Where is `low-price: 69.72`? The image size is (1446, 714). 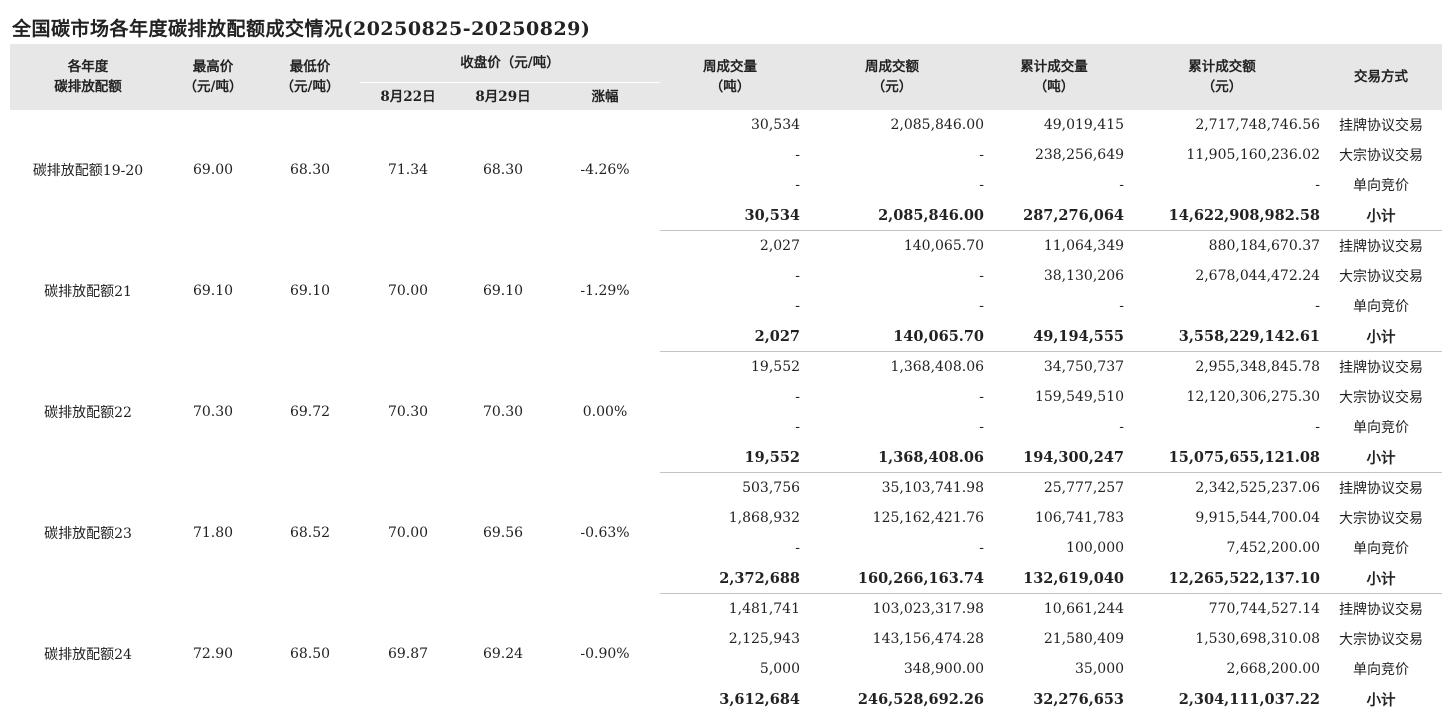
low-price: 69.72 is located at coordinates (310, 412).